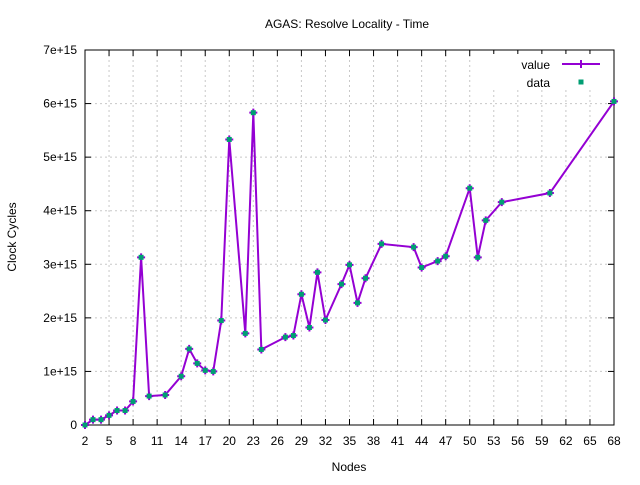  I want to click on x-tick-label: 11, so click(157, 441).